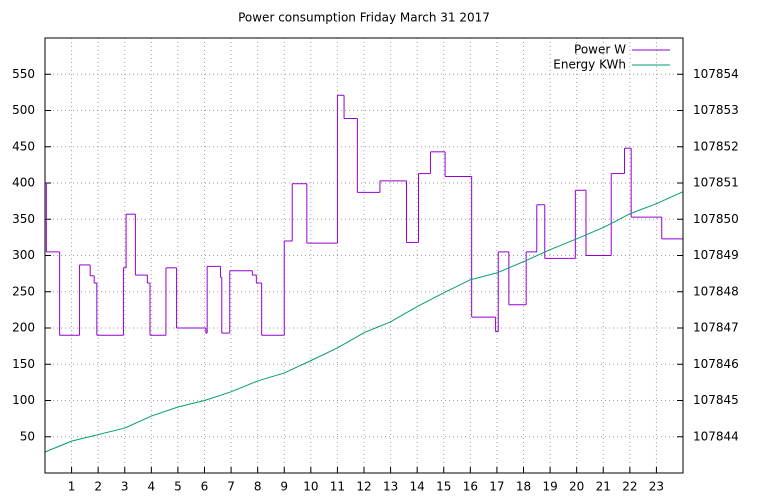 This screenshot has width=768, height=500. Describe the element at coordinates (716, 74) in the screenshot. I see `y2-tick-label: 107854` at that location.